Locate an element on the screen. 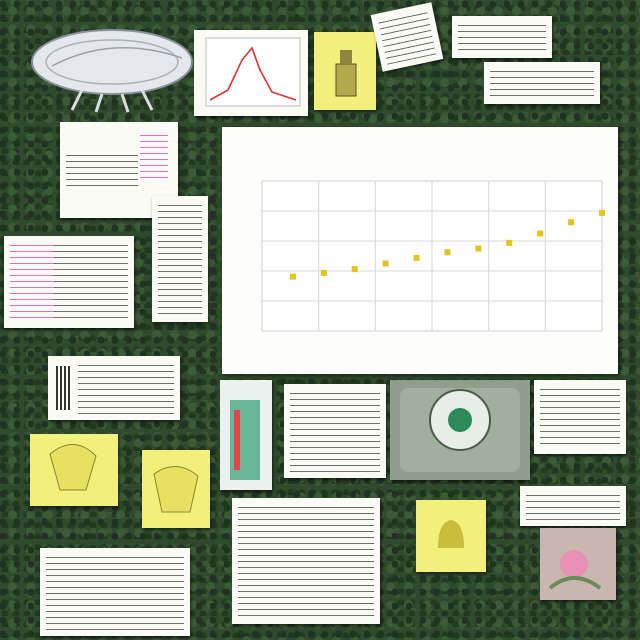 The image size is (640, 640). lab-tube-icon is located at coordinates (245, 440).